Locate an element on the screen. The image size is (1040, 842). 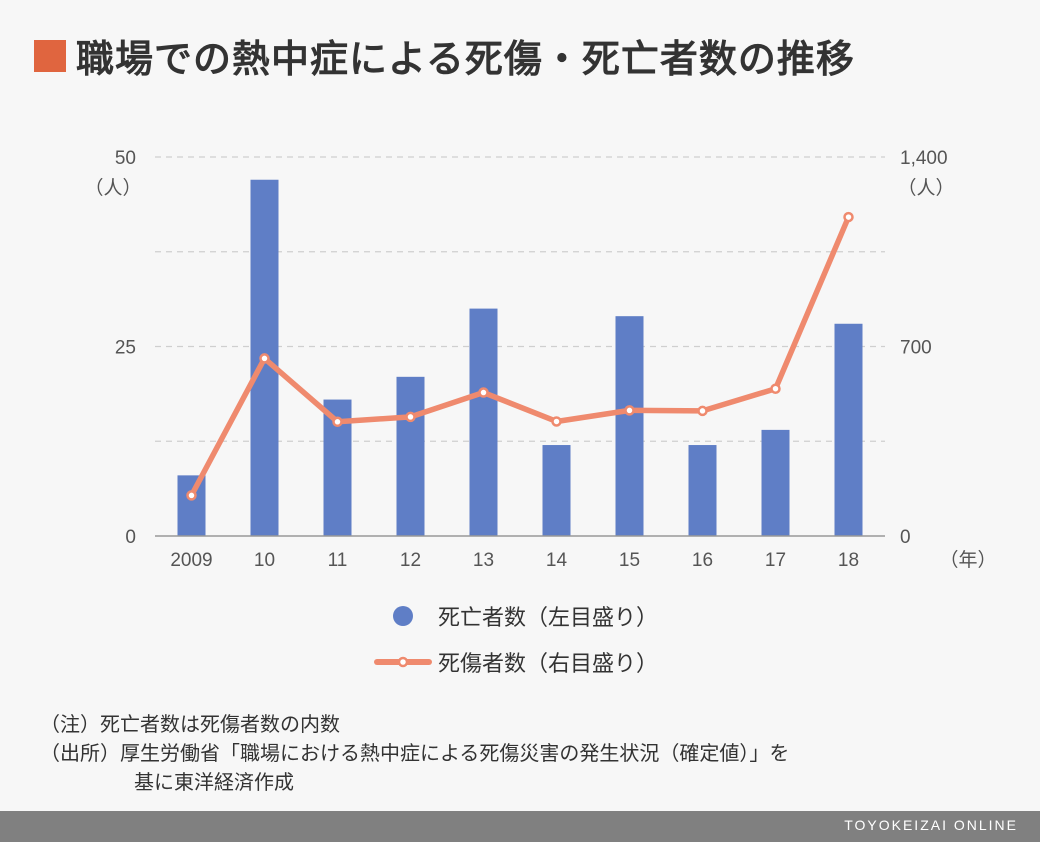
right-tick-label: 0 is located at coordinates (905, 537).